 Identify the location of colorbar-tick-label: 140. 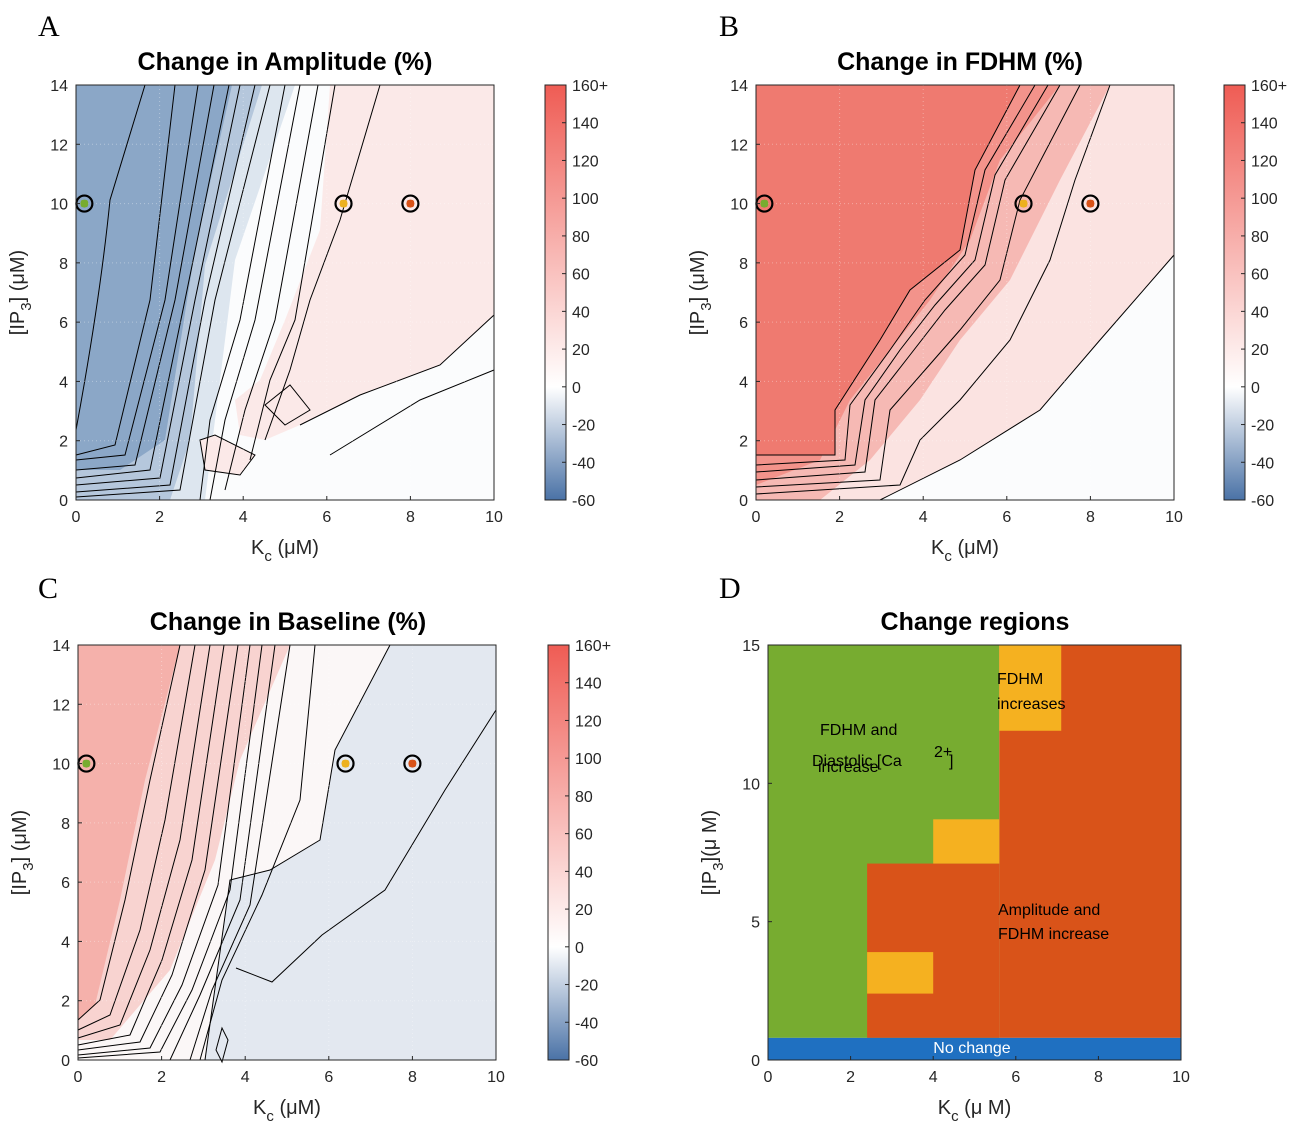
(585, 124).